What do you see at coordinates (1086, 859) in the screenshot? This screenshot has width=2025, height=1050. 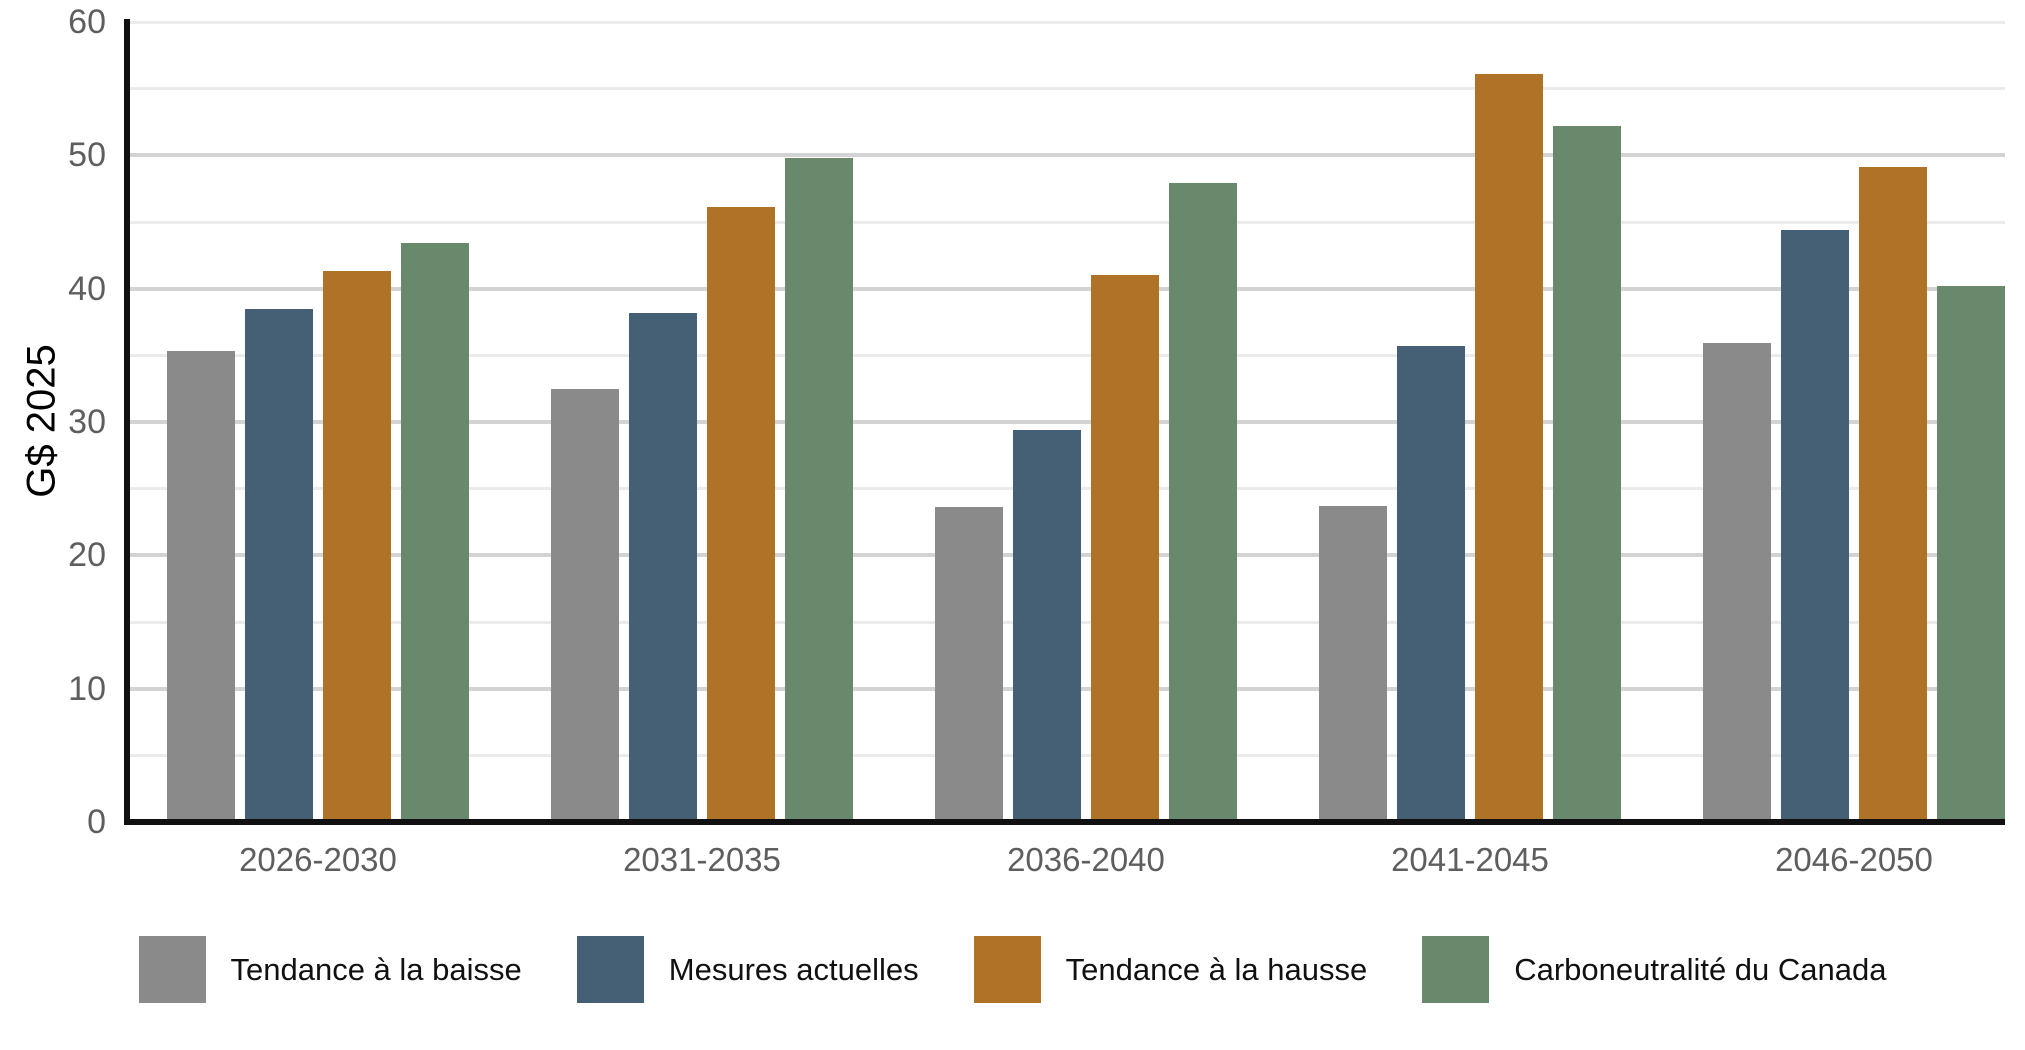 I see `x-tick-label-2036-2040: 2036-2040` at bounding box center [1086, 859].